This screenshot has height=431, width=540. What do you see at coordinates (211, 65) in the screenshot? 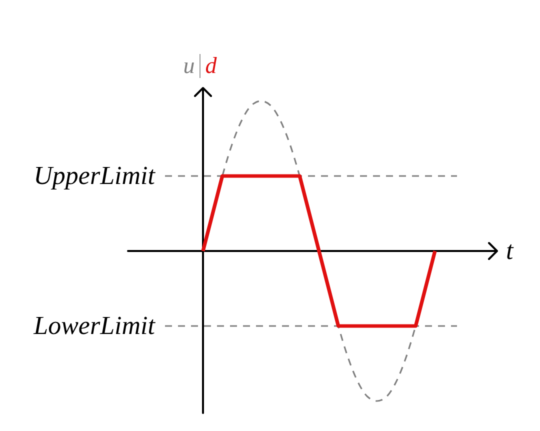
I see `text: d` at bounding box center [211, 65].